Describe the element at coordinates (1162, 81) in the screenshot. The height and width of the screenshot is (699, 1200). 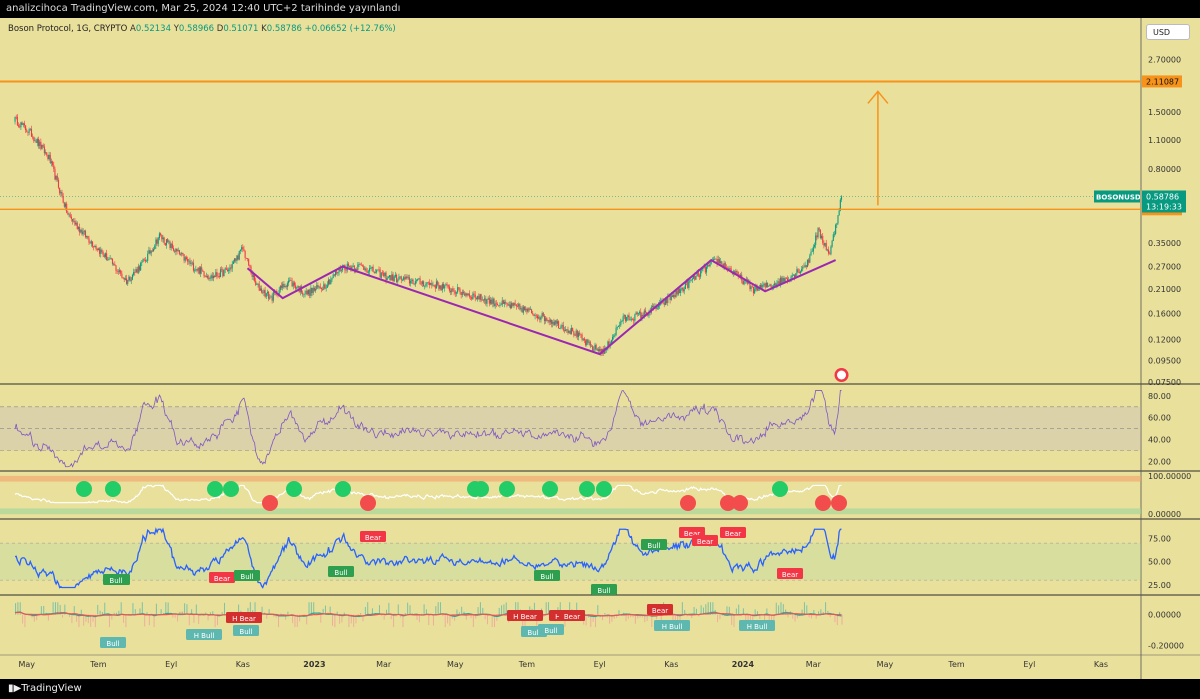
I see `level-price-tag` at that location.